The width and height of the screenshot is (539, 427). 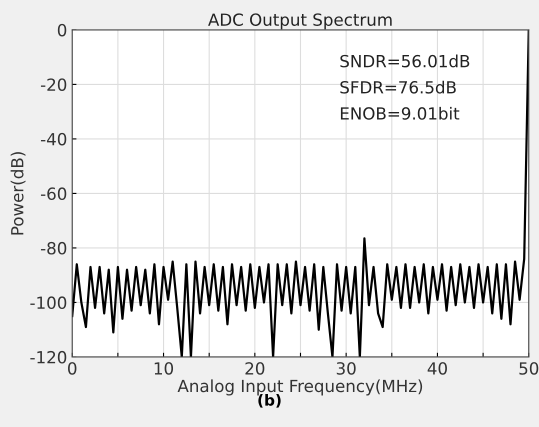 I want to click on x-tick-label: 40, so click(x=437, y=368).